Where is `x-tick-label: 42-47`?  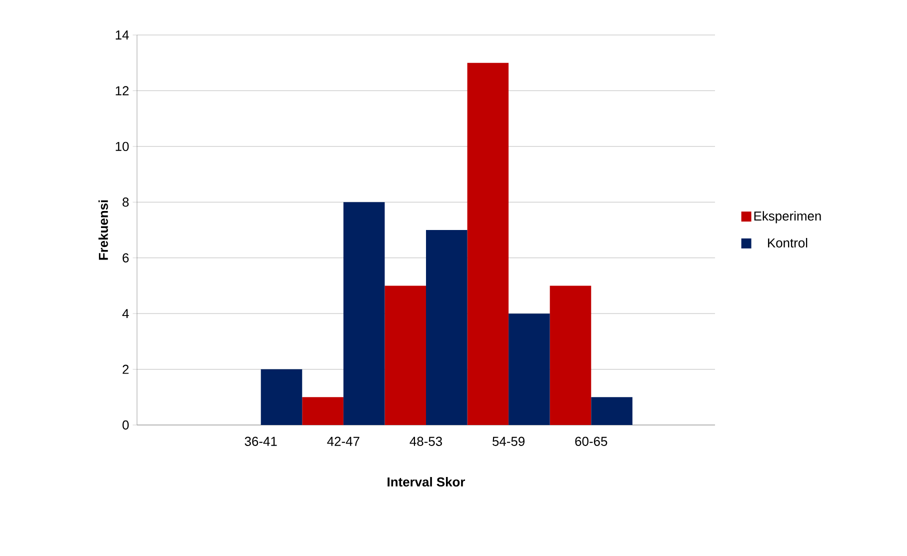
x-tick-label: 42-47 is located at coordinates (343, 441).